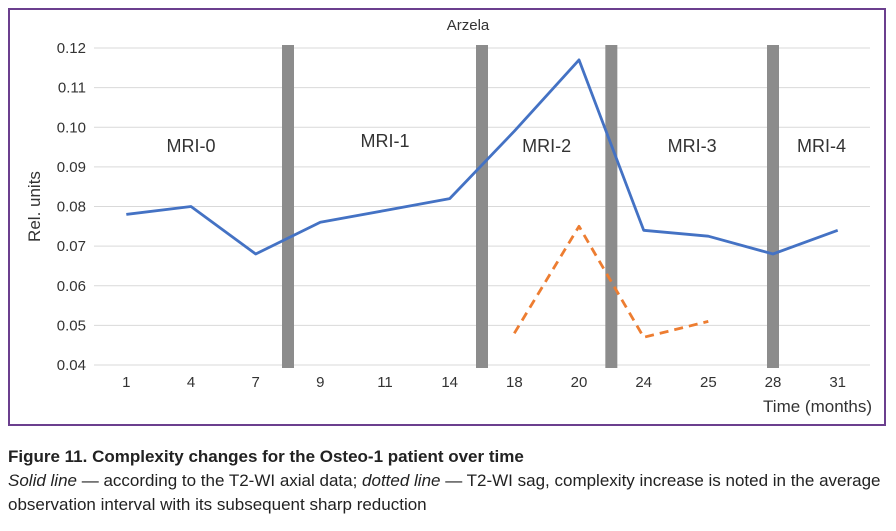 Image resolution: width=896 pixels, height=531 pixels. Describe the element at coordinates (468, 25) in the screenshot. I see `chart-title: Arzela` at that location.